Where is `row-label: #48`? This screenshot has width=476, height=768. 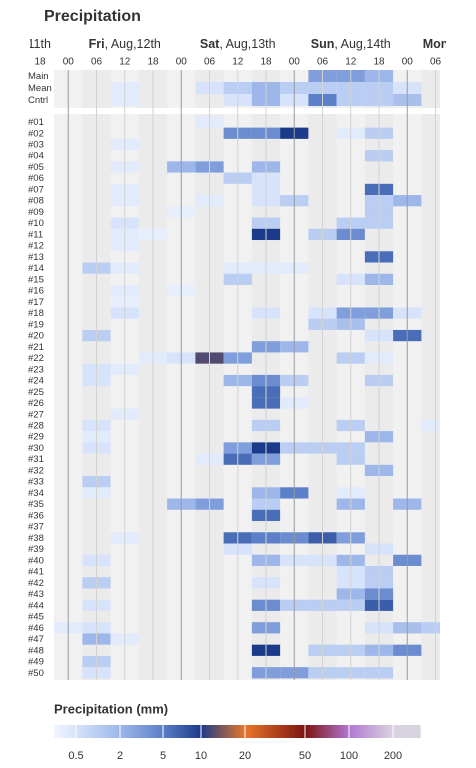 row-label: #48 is located at coordinates (36, 650).